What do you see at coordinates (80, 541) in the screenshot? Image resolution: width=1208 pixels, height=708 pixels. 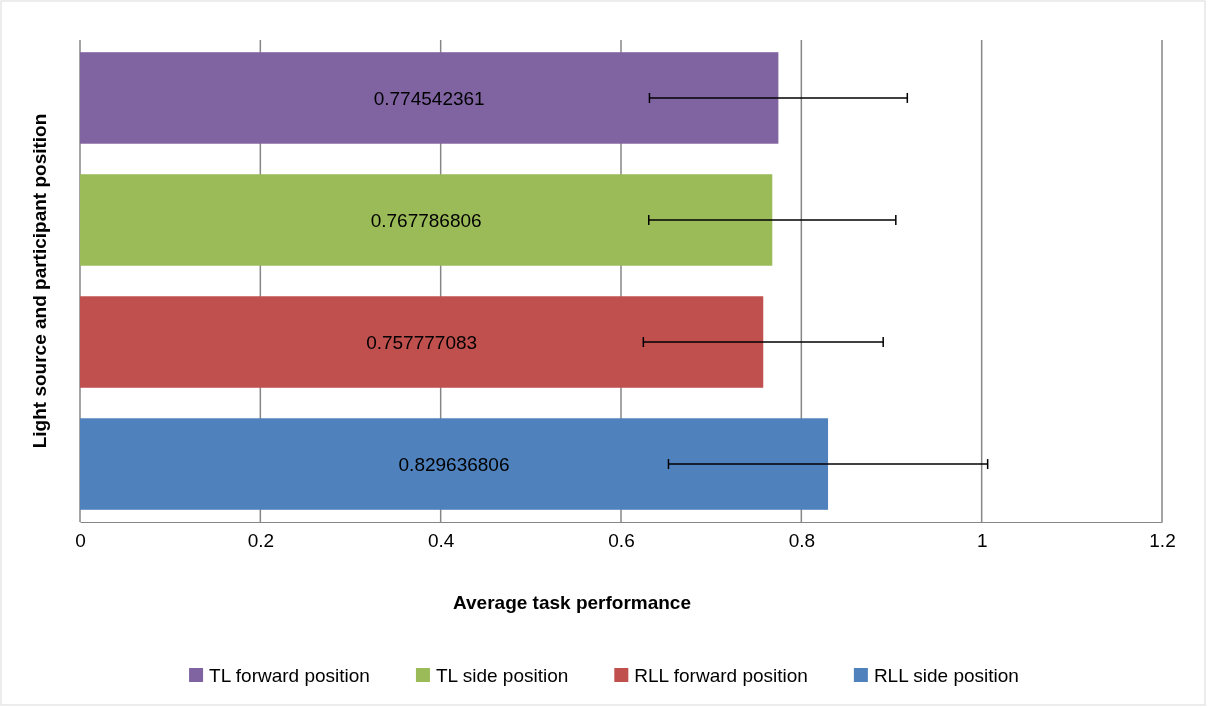 I see `x-tick-label: 0` at bounding box center [80, 541].